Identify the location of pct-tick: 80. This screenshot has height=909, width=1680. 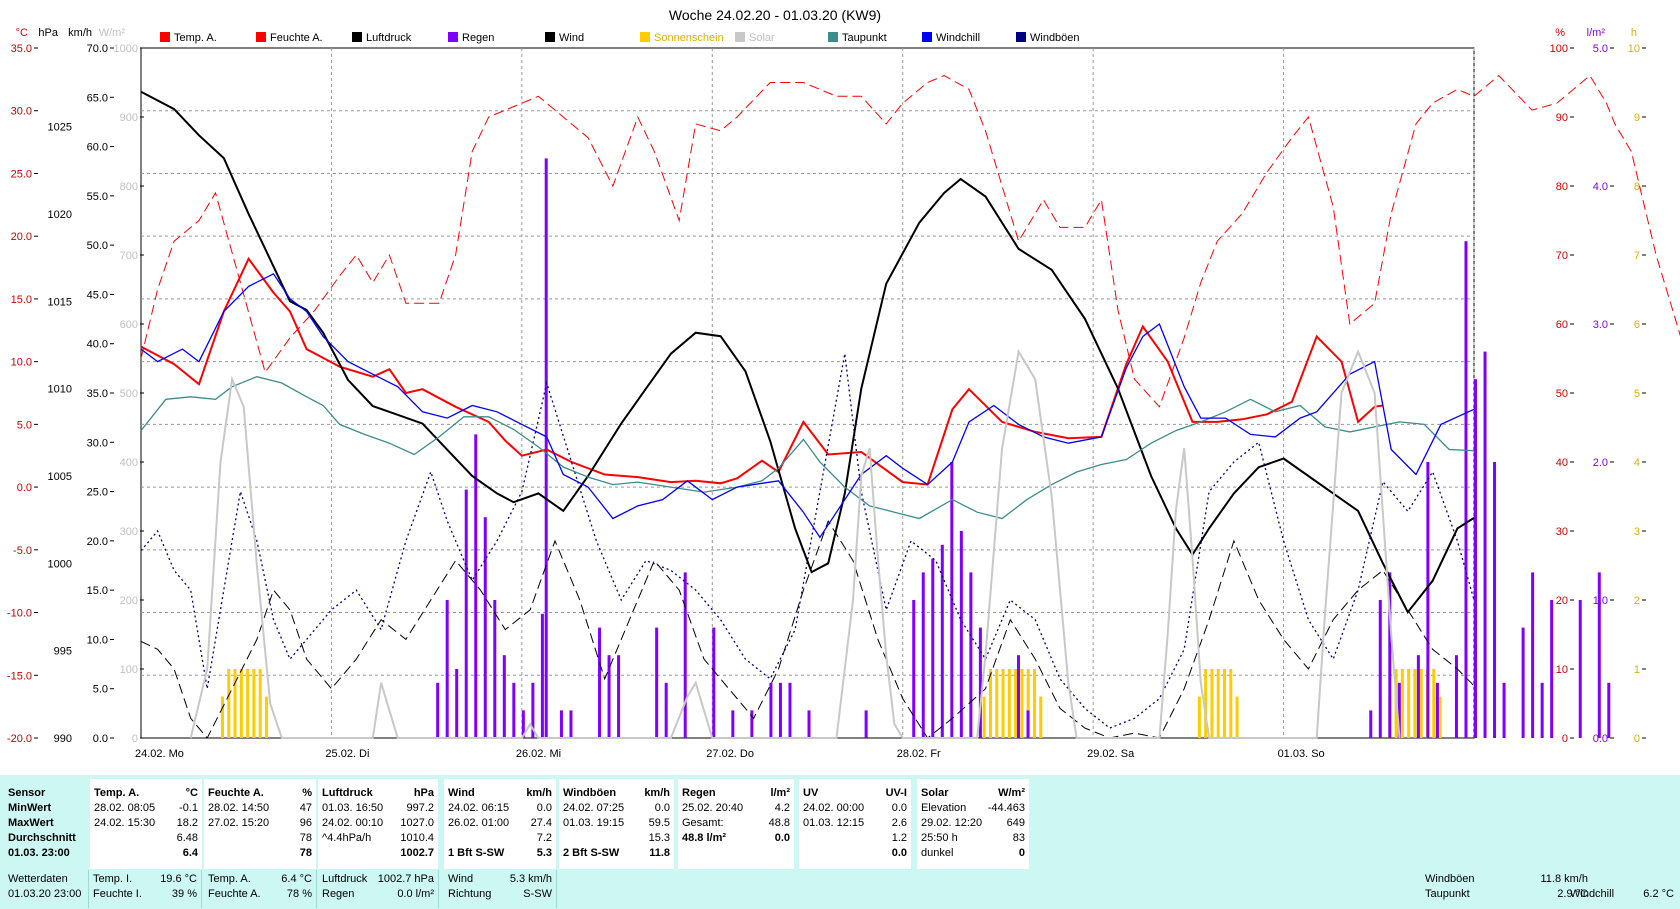
(1562, 187).